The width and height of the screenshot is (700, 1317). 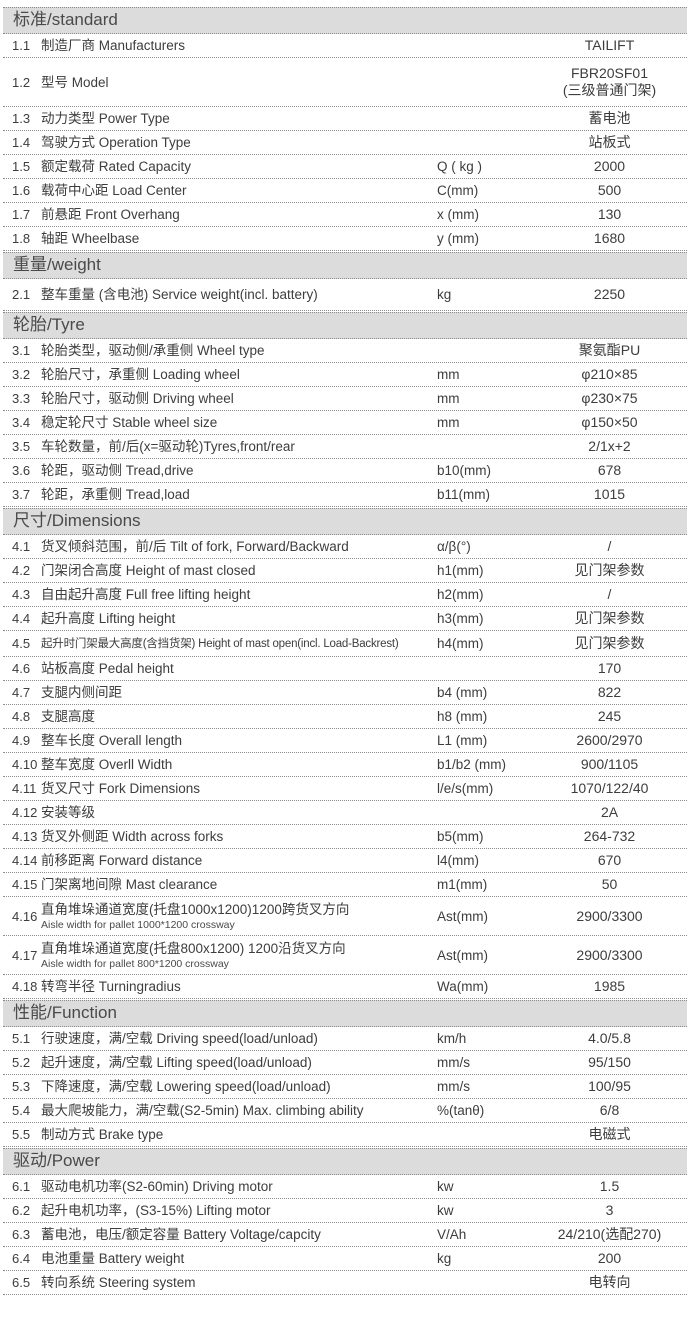 I want to click on row-unit: h4(mm), so click(x=460, y=643).